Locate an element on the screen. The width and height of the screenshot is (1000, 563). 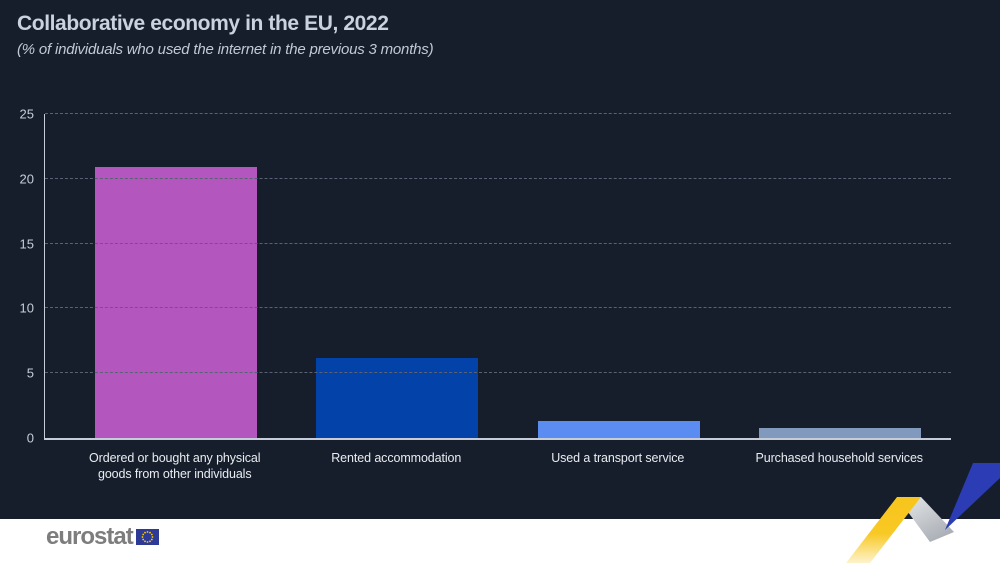
ribbon-yellow-band is located at coordinates (883, 530).